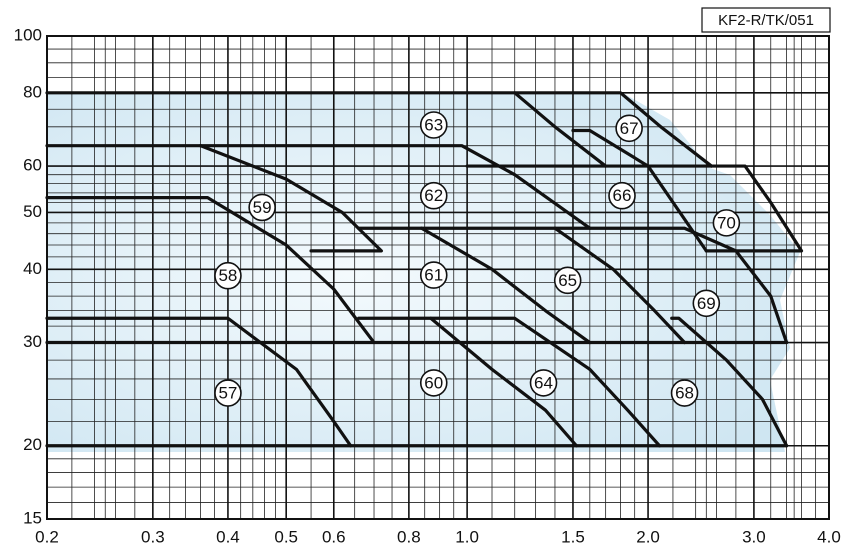  I want to click on region-label: 65, so click(567, 280).